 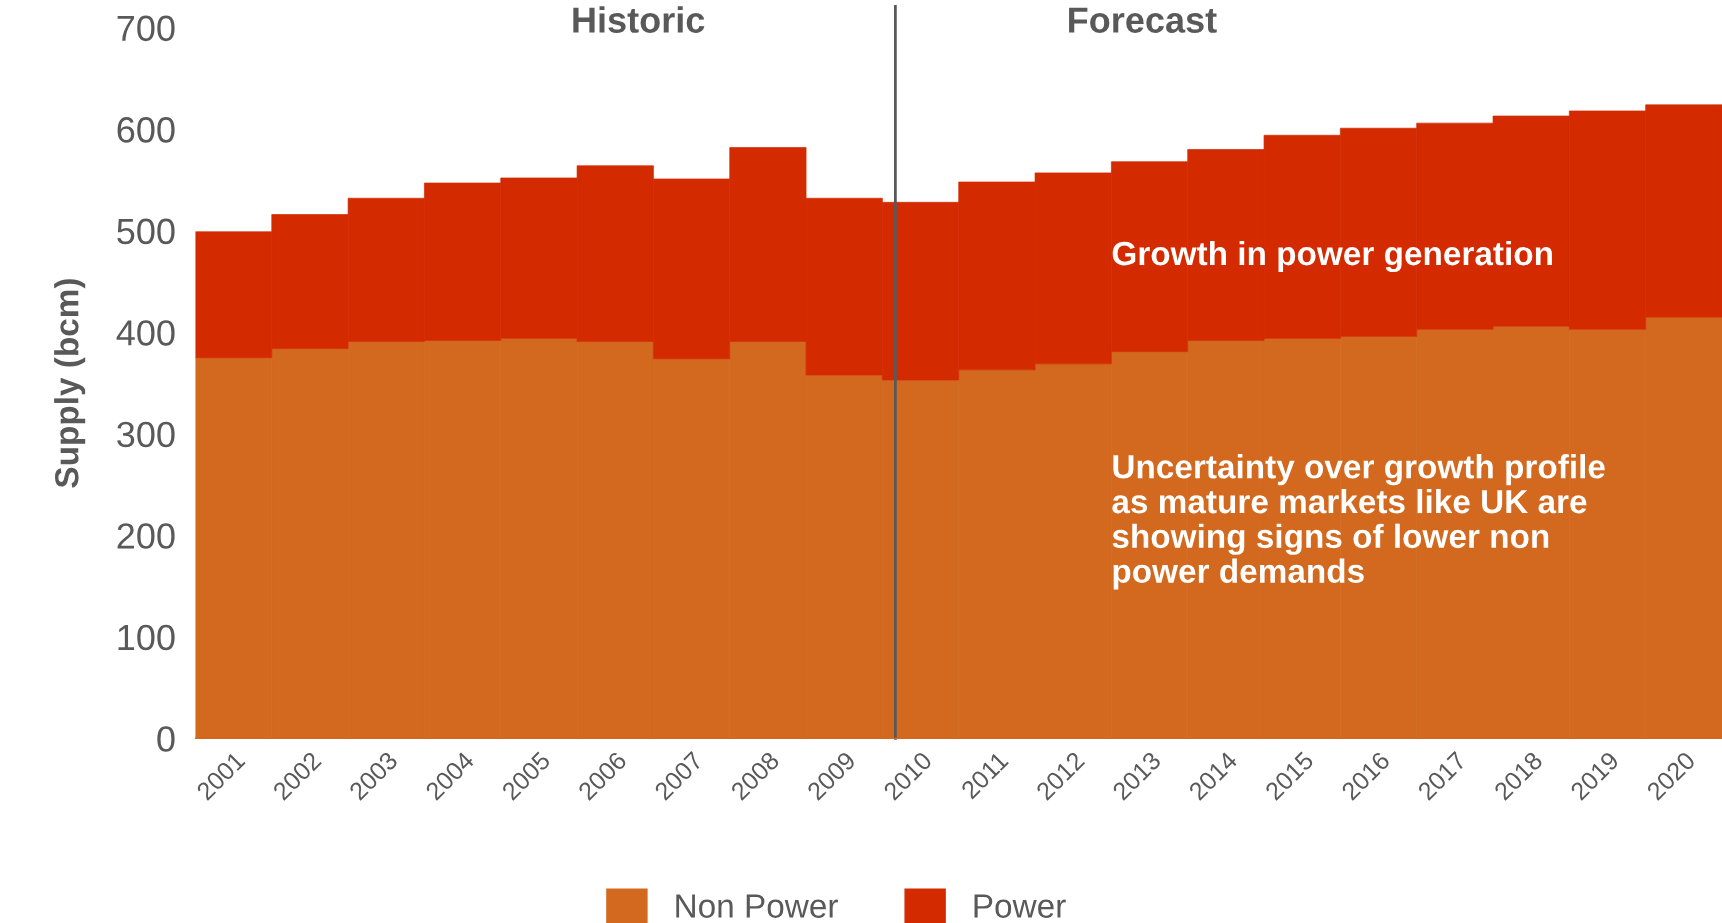 What do you see at coordinates (70, 383) in the screenshot?
I see `y-axis-title: Supply (bcm)` at bounding box center [70, 383].